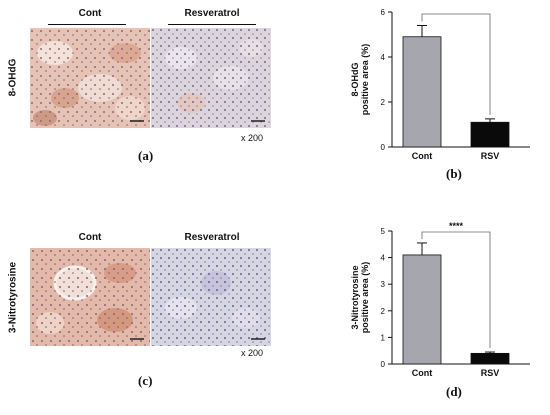  Describe the element at coordinates (355, 297) in the screenshot. I see `y-axis-label-line: 3-Nitrotyrosine` at that location.